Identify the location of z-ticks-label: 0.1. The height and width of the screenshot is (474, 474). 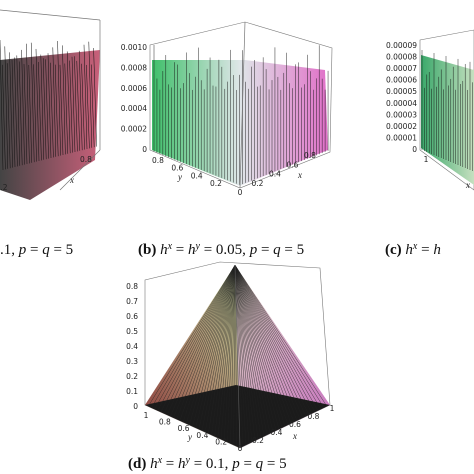
(132, 391).